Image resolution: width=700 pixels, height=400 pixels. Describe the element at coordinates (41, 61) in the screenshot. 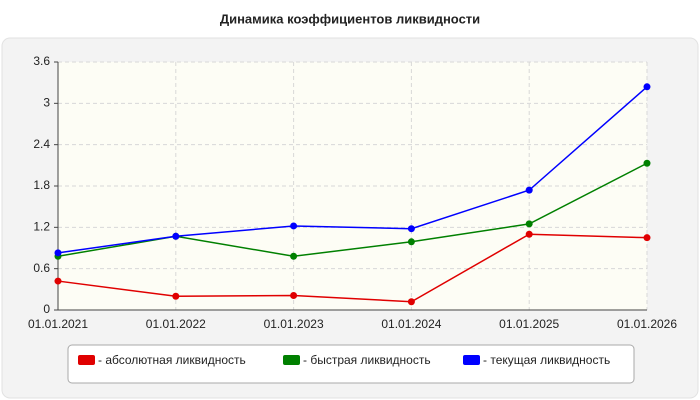

I see `y-tick-label: 3.6` at that location.